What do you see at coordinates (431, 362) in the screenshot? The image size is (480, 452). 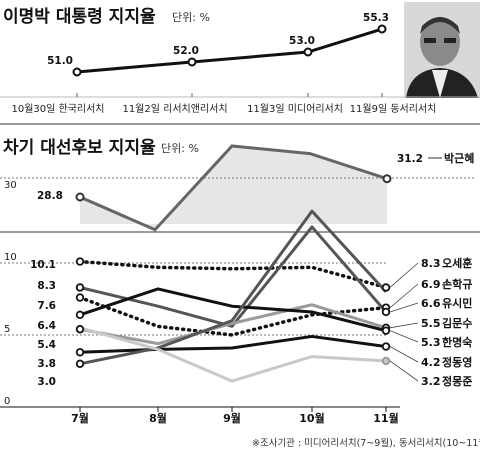 I see `end-value-label: 4.2` at bounding box center [431, 362].